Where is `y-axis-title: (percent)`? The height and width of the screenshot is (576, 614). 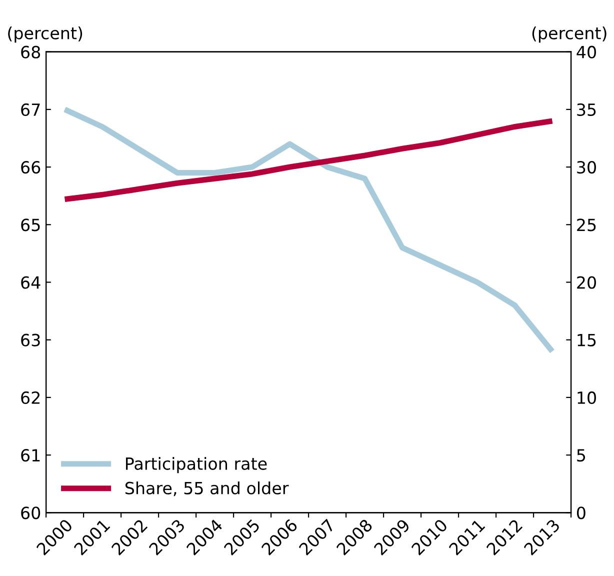
y-axis-title: (percent) is located at coordinates (45, 34).